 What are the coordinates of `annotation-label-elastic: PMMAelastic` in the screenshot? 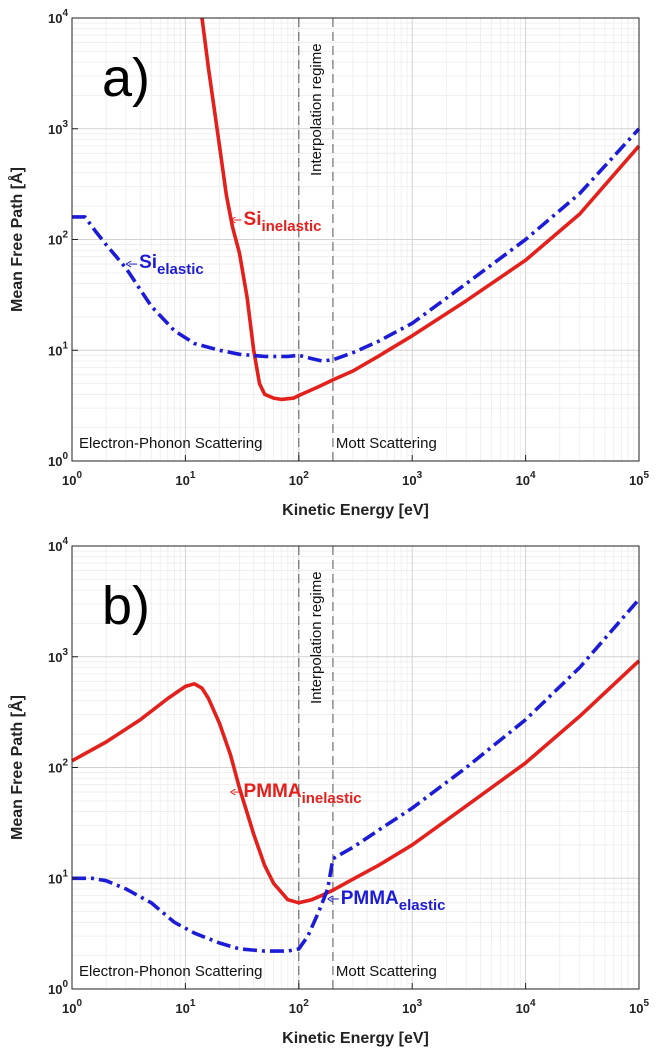 It's located at (393, 901).